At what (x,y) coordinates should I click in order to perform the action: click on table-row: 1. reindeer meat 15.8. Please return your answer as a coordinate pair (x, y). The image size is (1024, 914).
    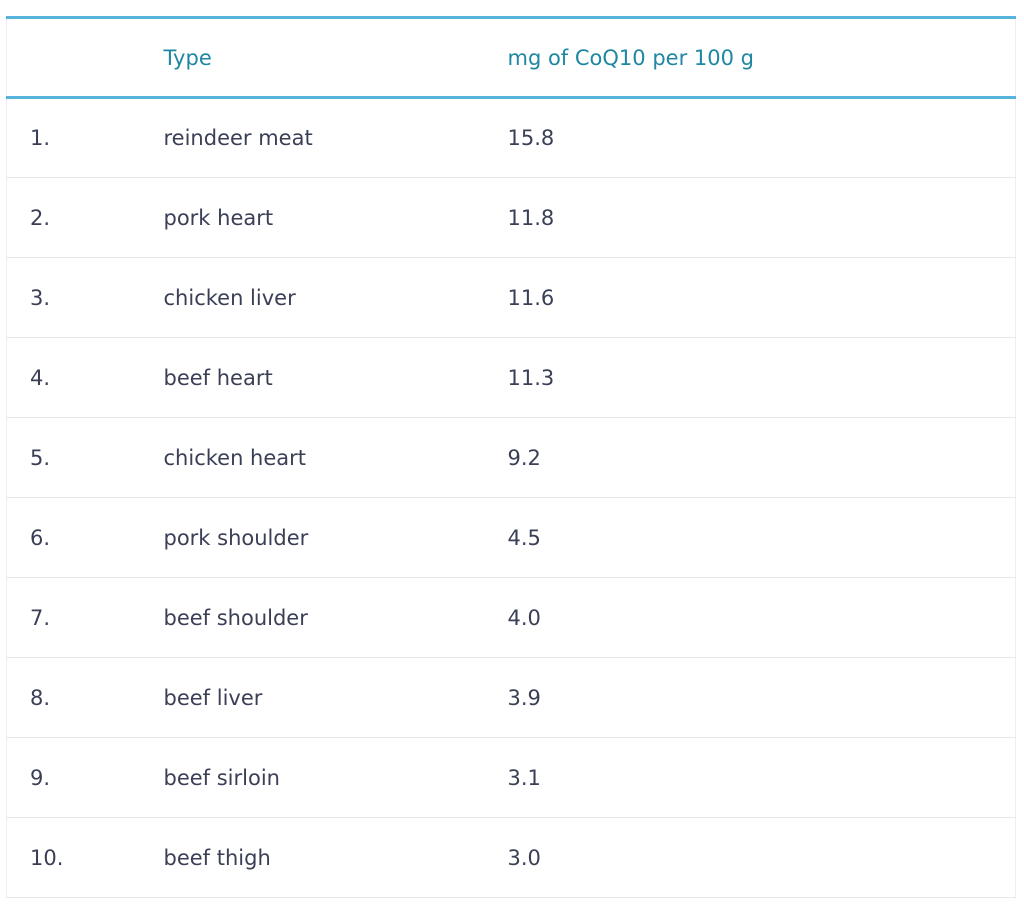
    Looking at the image, I should click on (511, 137).